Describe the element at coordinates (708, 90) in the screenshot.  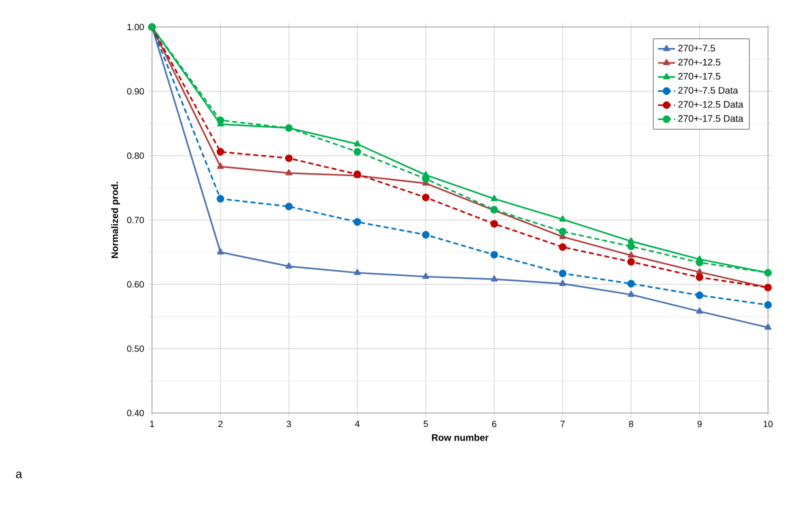
I see `legend-label: 270+-7.5 Data` at that location.